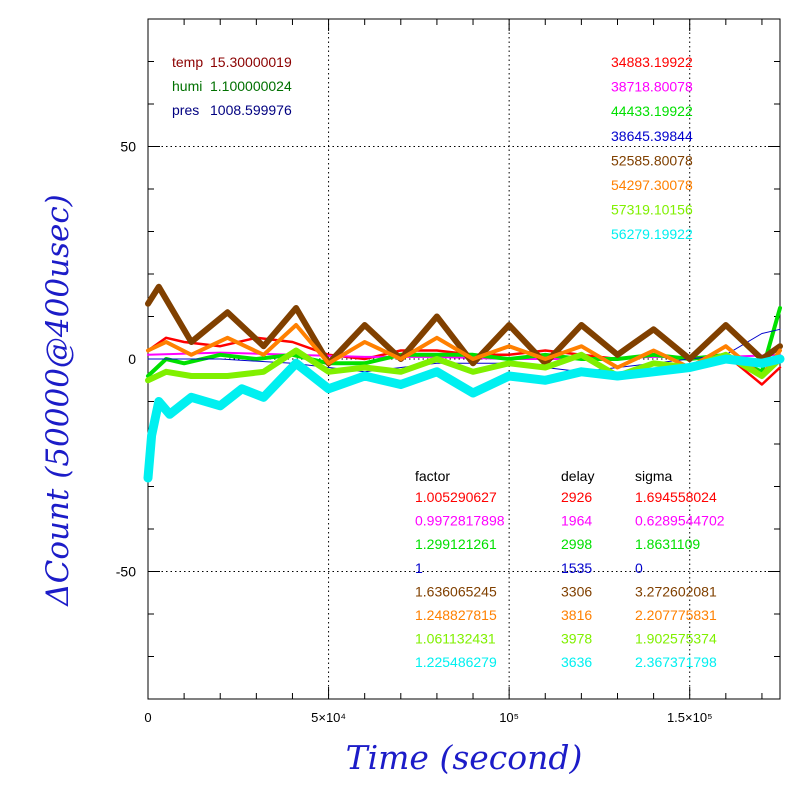 The width and height of the screenshot is (797, 797). What do you see at coordinates (676, 591) in the screenshot?
I see `series-sigma: 3.272602081` at bounding box center [676, 591].